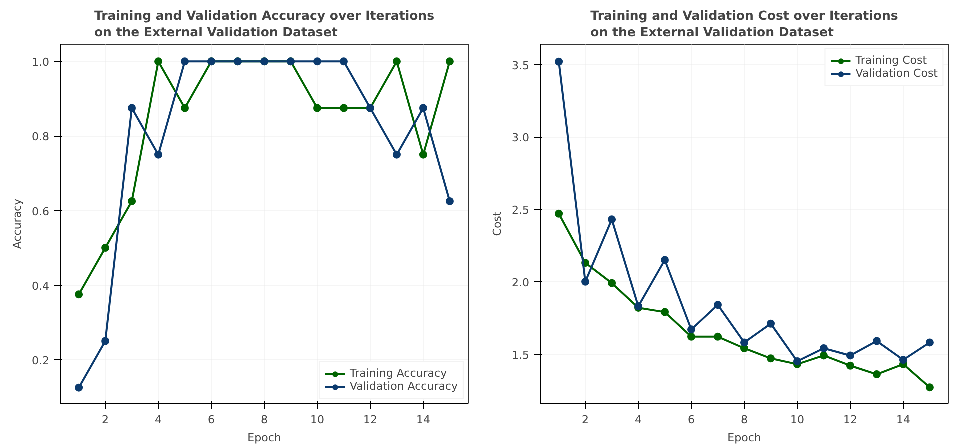  Describe the element at coordinates (264, 24) in the screenshot. I see `chart-title: Training and Validation Accuracy over Iterations on the External Validation Dataset` at that location.